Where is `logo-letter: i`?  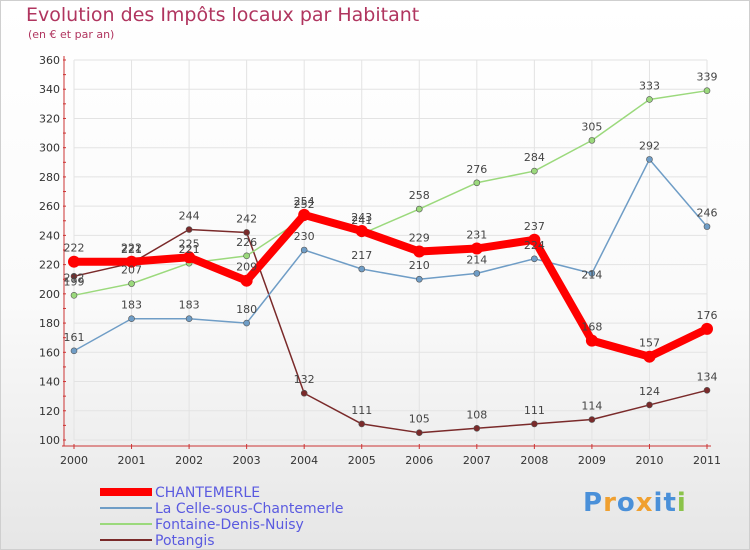 logo-letter: i is located at coordinates (658, 503).